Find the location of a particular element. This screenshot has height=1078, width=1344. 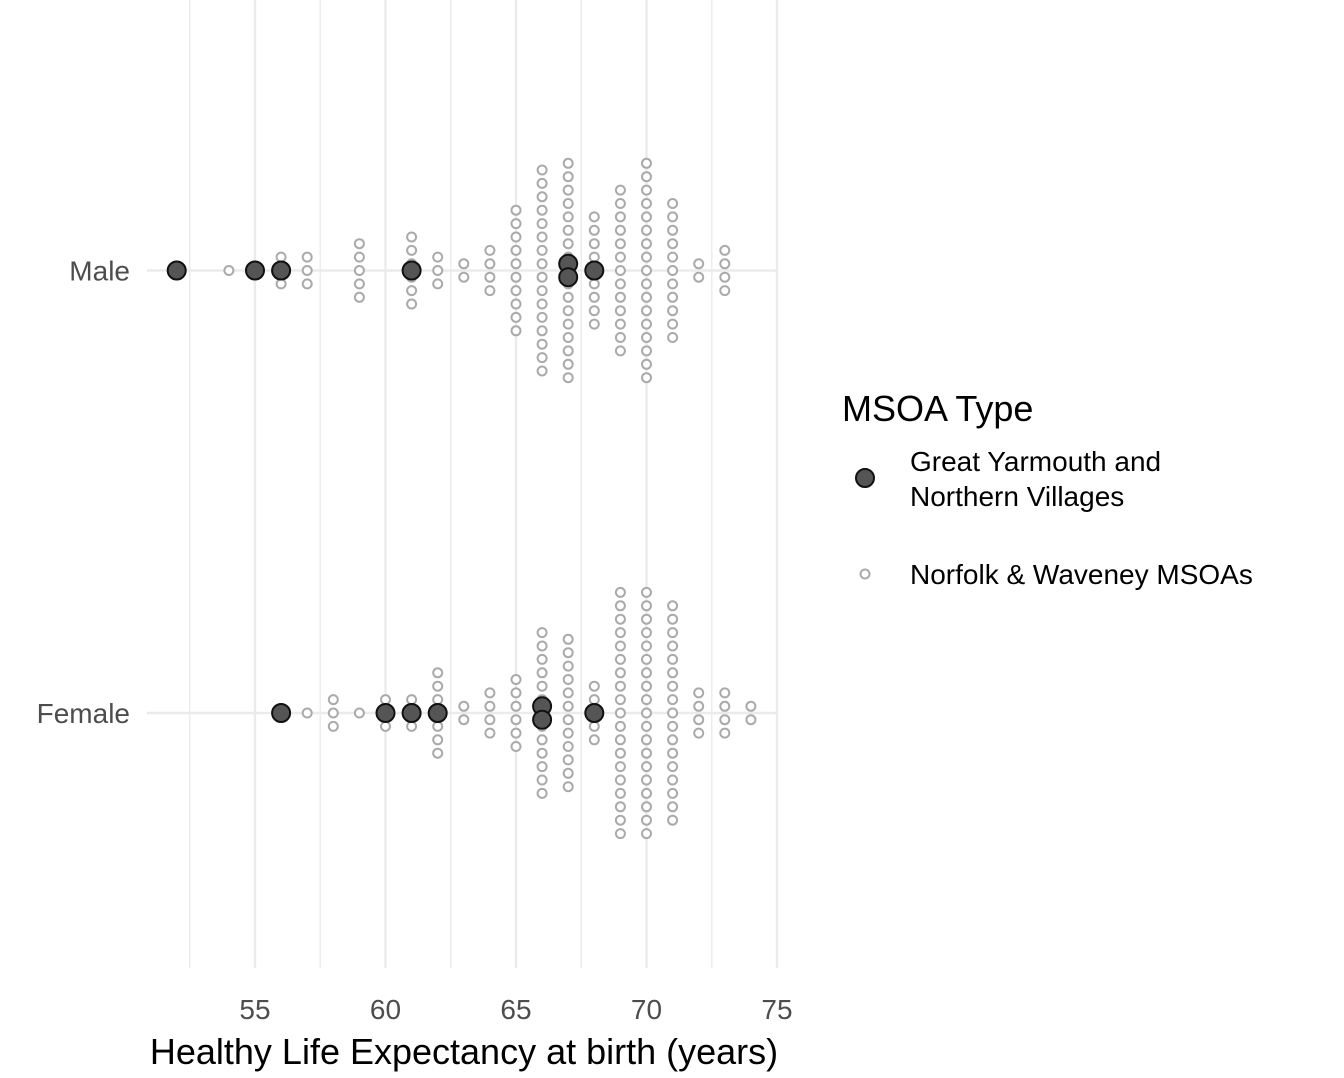

y-axis-category-labels: Male Female is located at coordinates (83, 493).